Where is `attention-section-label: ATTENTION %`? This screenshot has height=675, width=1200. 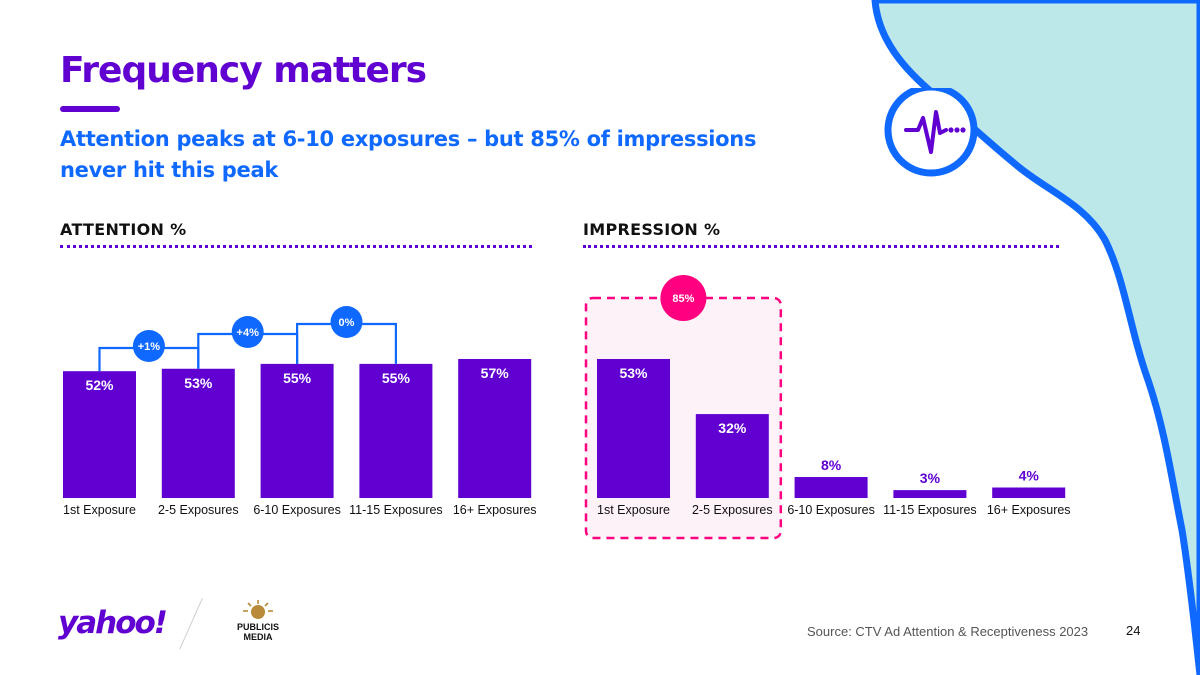 attention-section-label: ATTENTION % is located at coordinates (123, 229).